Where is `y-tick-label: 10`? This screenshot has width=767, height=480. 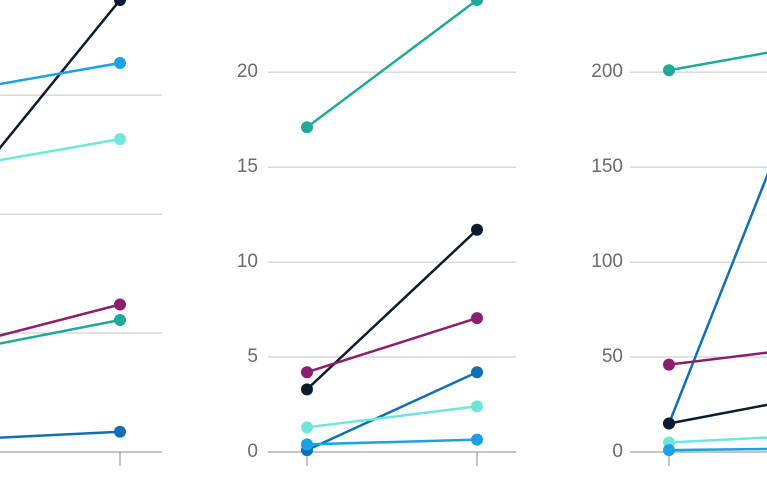
y-tick-label: 10 is located at coordinates (247, 261).